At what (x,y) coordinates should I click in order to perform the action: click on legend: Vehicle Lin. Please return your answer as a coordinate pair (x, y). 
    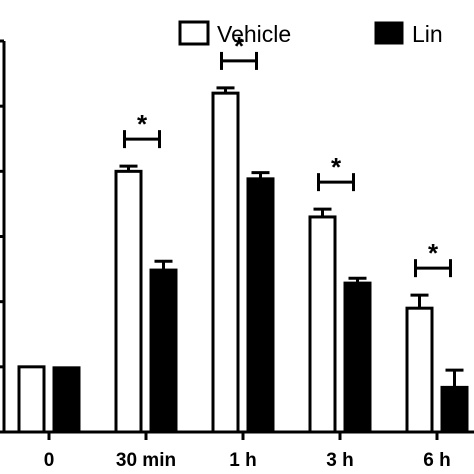
    Looking at the image, I should click on (310, 33).